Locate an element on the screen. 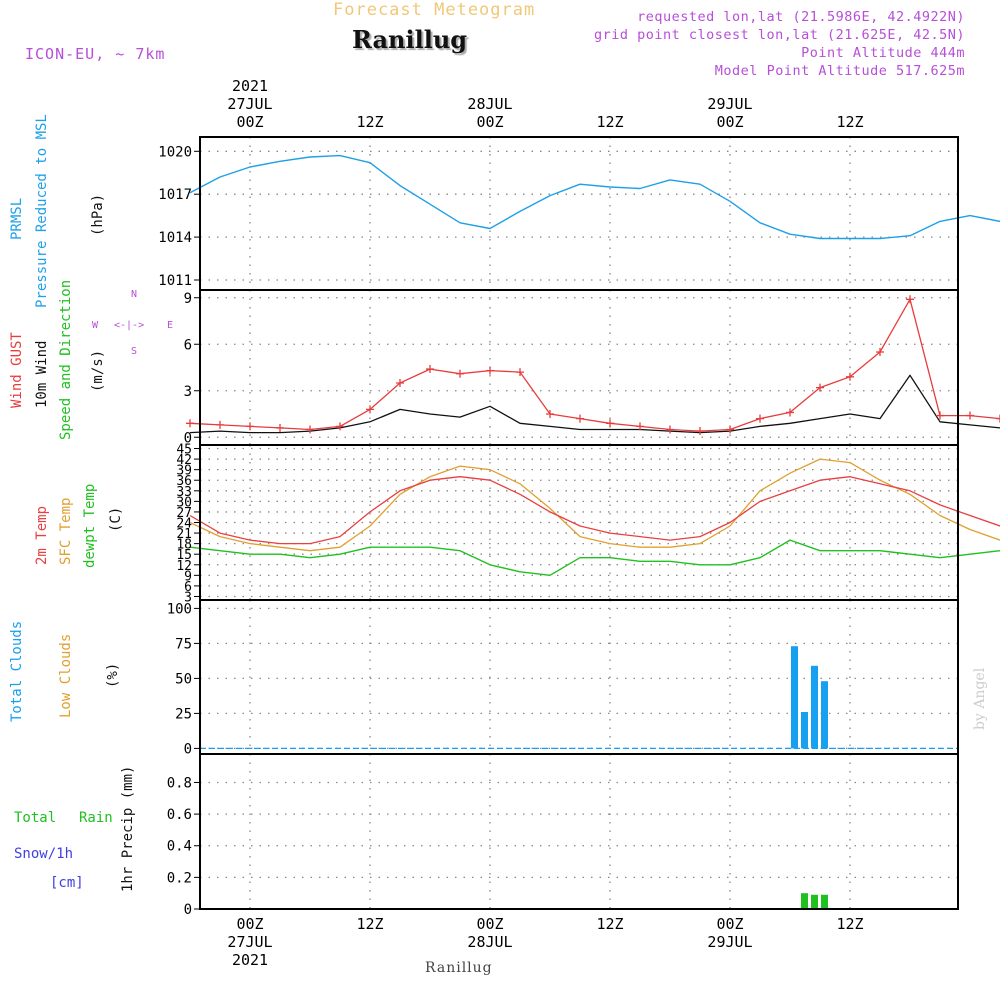 Image resolution: width=1000 pixels, height=1000 pixels. bottom-time-label: 29JUL is located at coordinates (729, 942).